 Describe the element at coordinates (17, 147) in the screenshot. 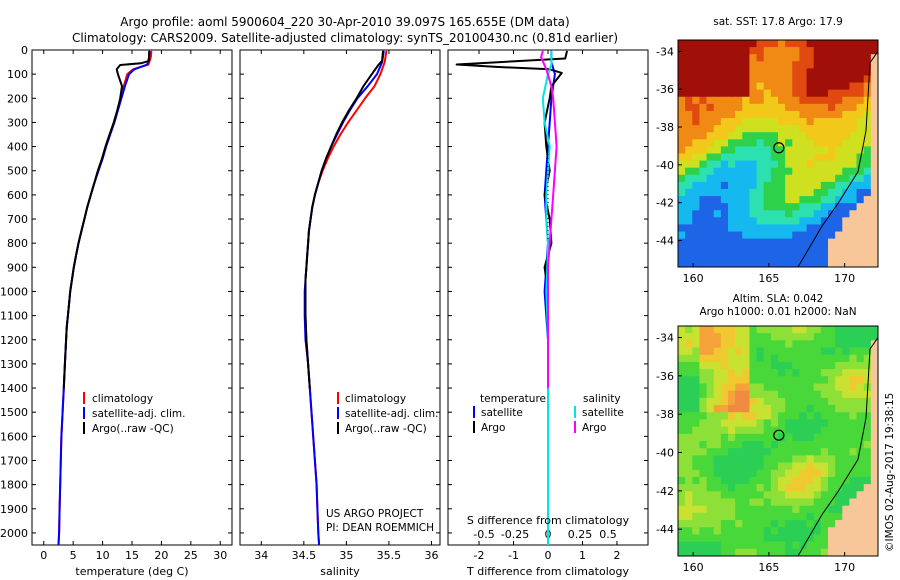

I see `depth-tick-label: 400` at that location.